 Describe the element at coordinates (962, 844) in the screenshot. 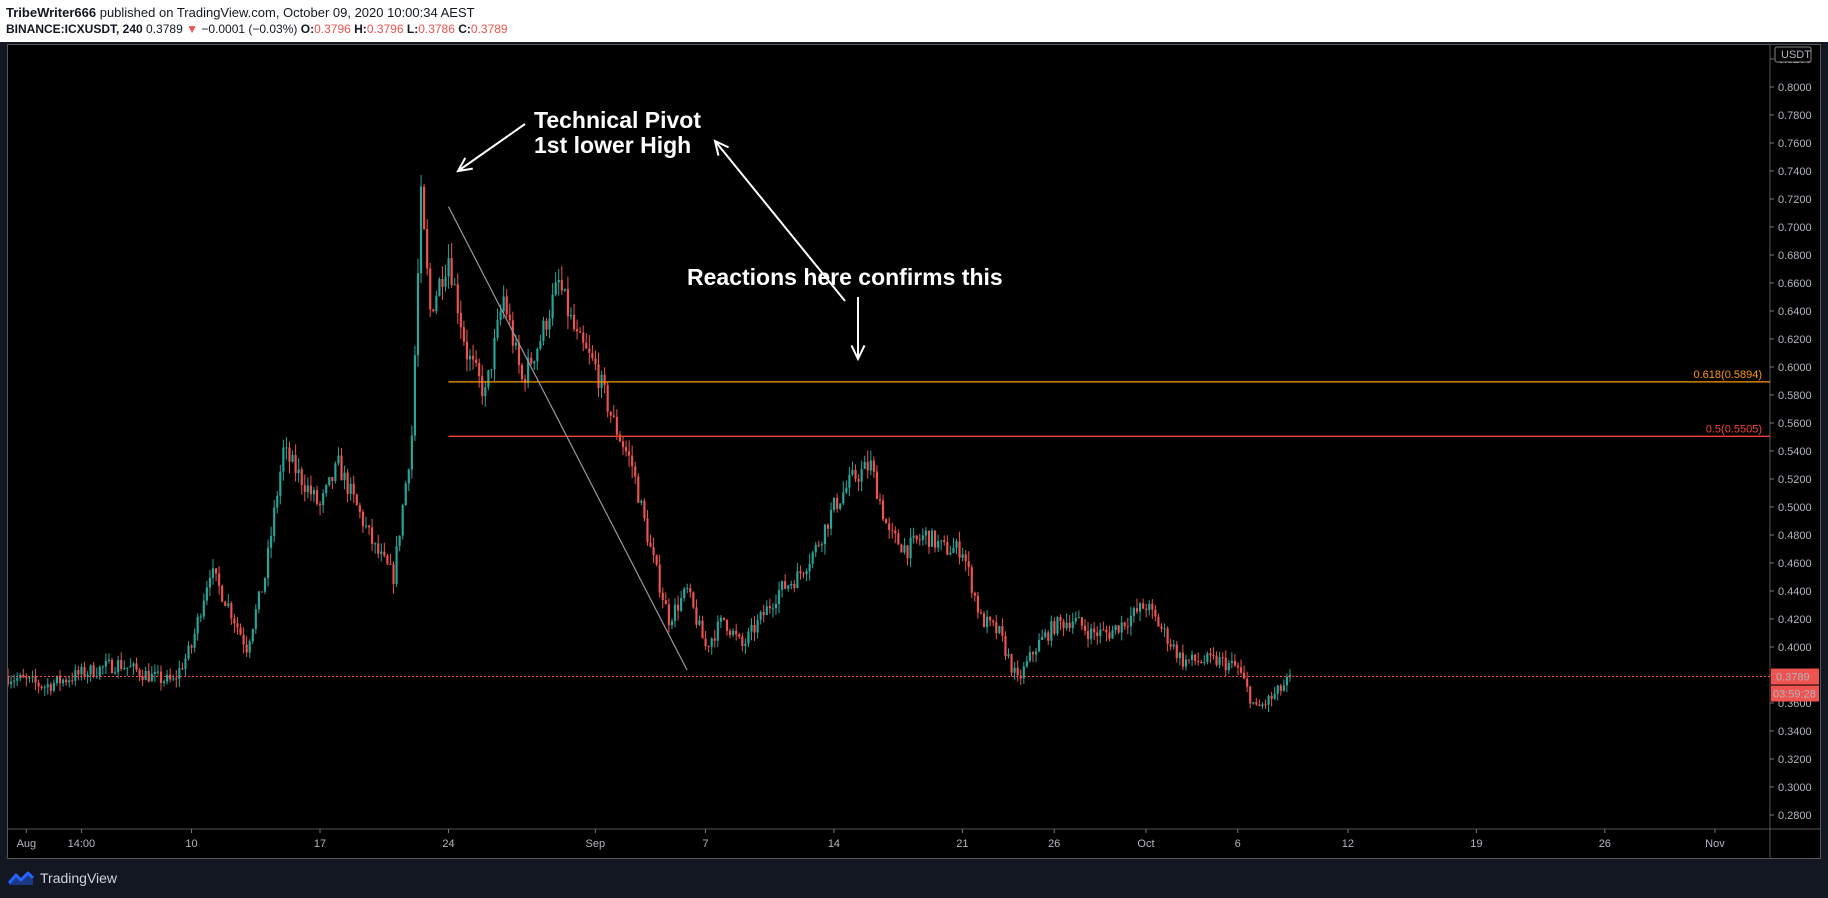

I see `time-tick-label: 21` at that location.